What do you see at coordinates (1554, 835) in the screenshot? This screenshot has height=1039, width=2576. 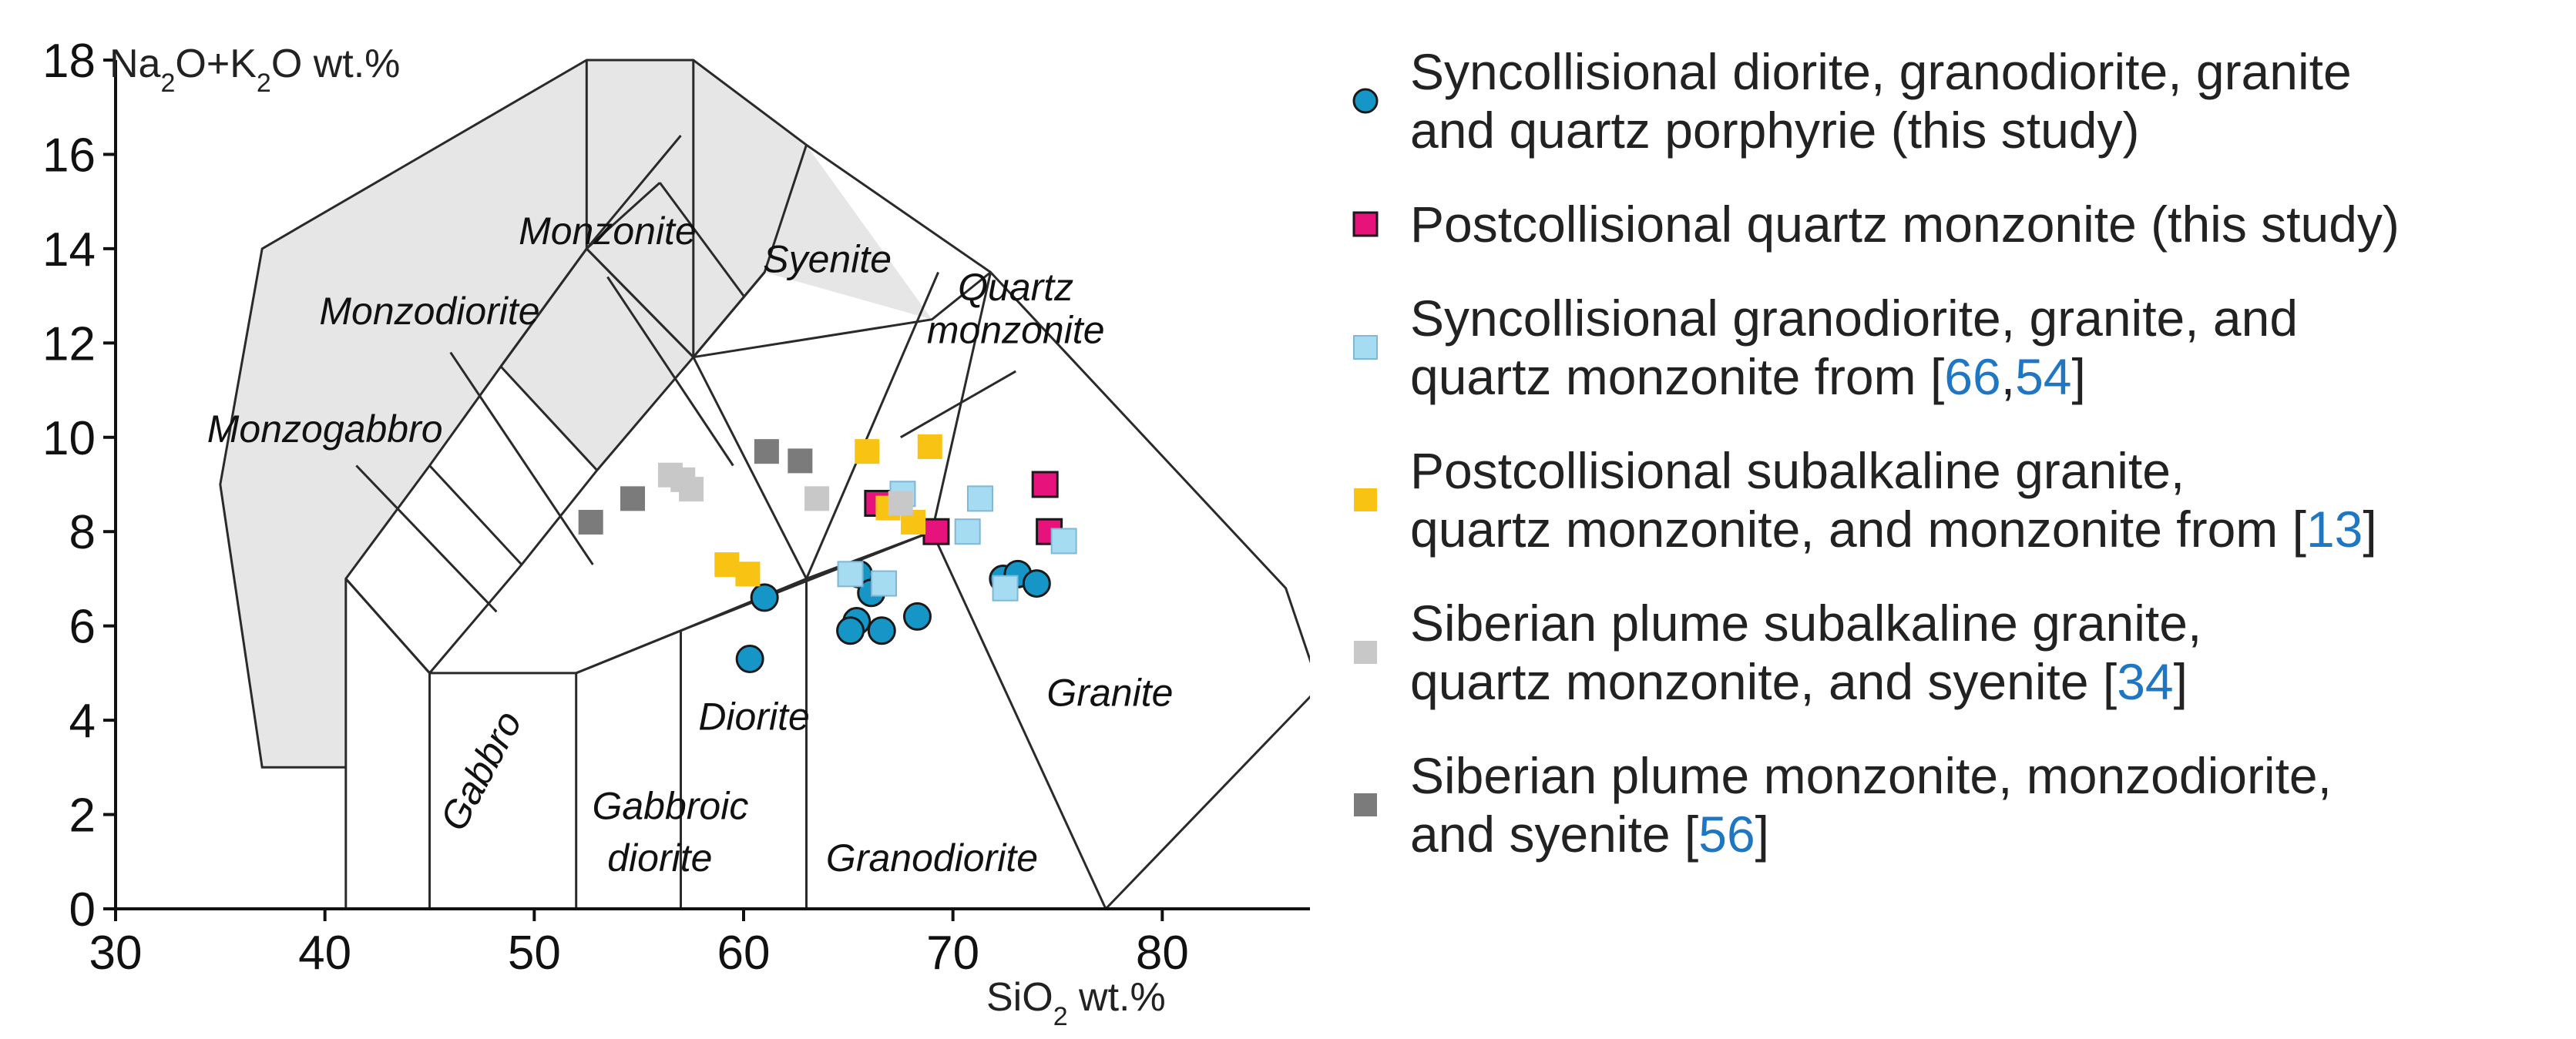 I see `legend-text-part: and syenite [` at bounding box center [1554, 835].